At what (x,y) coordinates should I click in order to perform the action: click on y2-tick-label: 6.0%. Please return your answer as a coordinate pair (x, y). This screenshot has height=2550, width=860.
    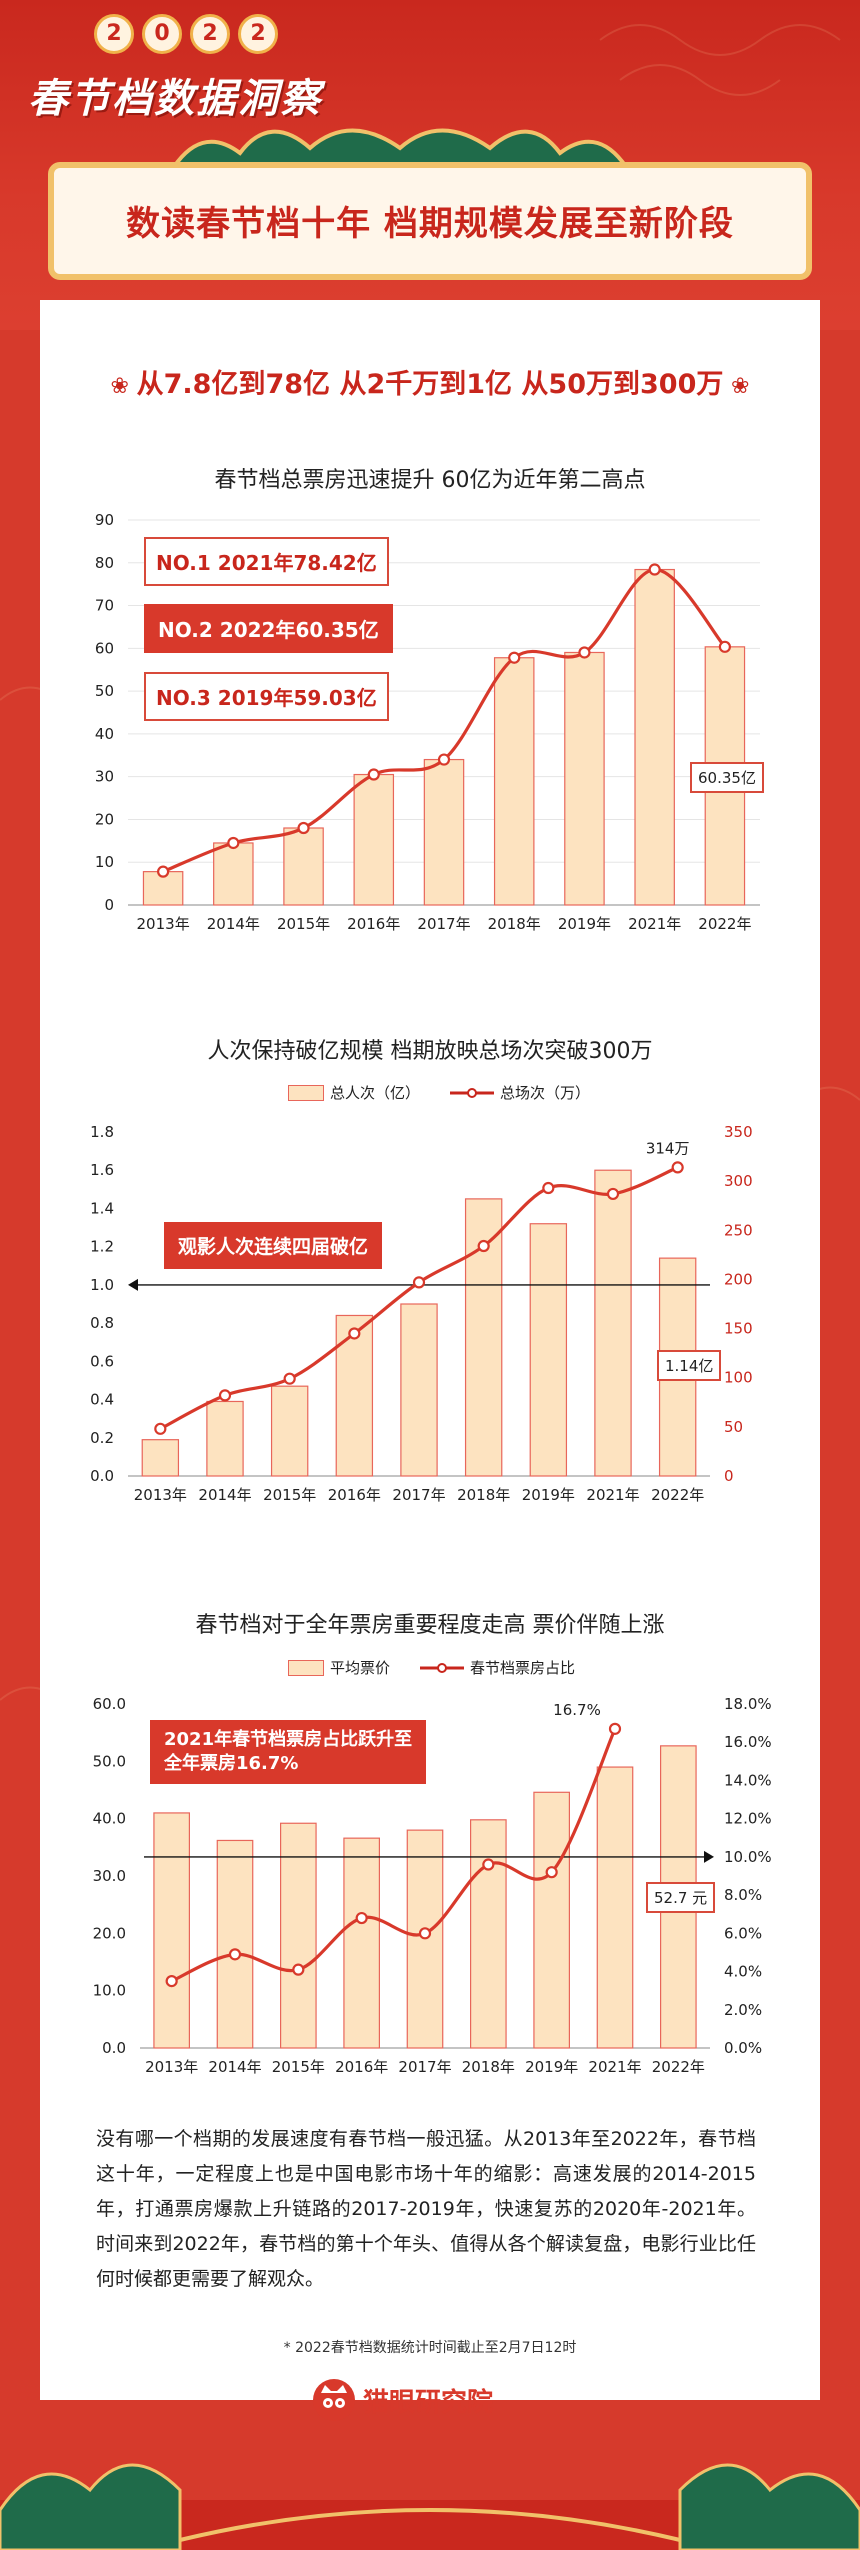
    Looking at the image, I should click on (743, 1933).